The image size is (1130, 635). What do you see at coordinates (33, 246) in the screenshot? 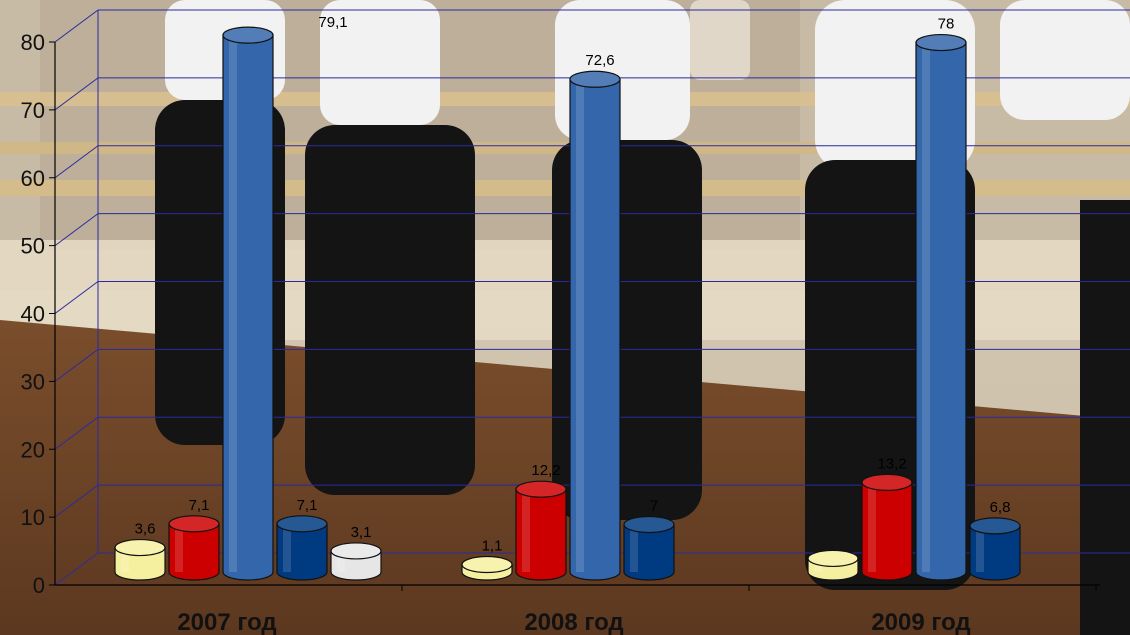
I see `y-tick-label: 50` at bounding box center [33, 246].